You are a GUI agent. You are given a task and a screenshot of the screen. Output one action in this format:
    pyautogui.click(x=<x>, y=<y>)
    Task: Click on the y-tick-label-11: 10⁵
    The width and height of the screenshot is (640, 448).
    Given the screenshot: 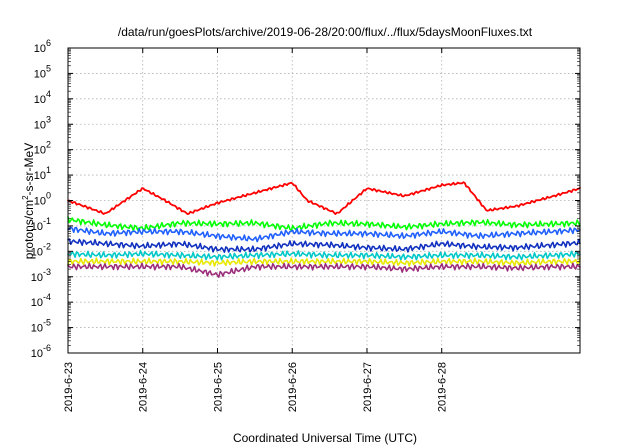 What is the action you would take?
    pyautogui.click(x=42, y=71)
    